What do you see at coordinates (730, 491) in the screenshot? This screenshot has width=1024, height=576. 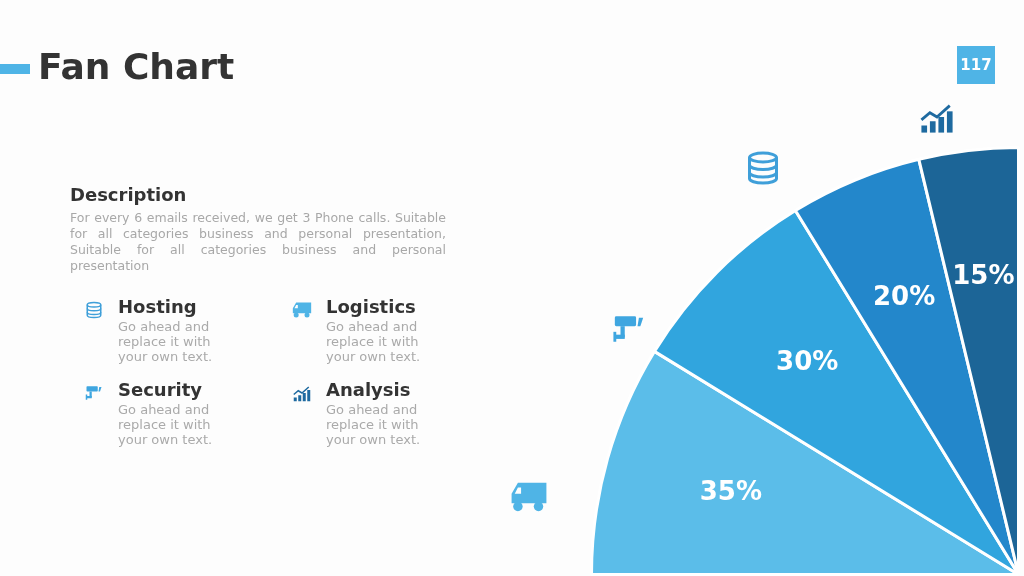 I see `data-label: 35%` at bounding box center [730, 491].